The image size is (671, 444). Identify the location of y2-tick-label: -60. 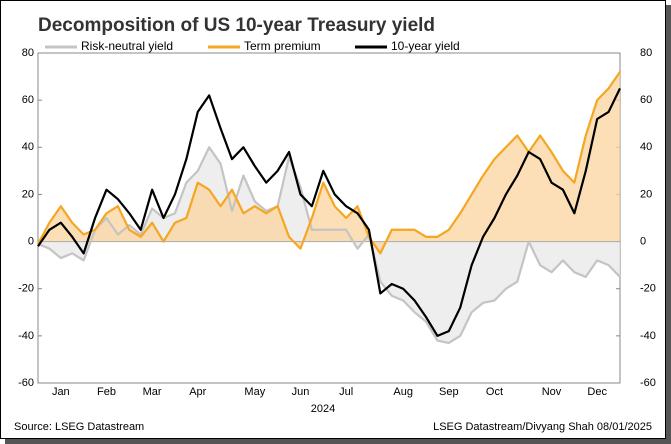
(648, 383).